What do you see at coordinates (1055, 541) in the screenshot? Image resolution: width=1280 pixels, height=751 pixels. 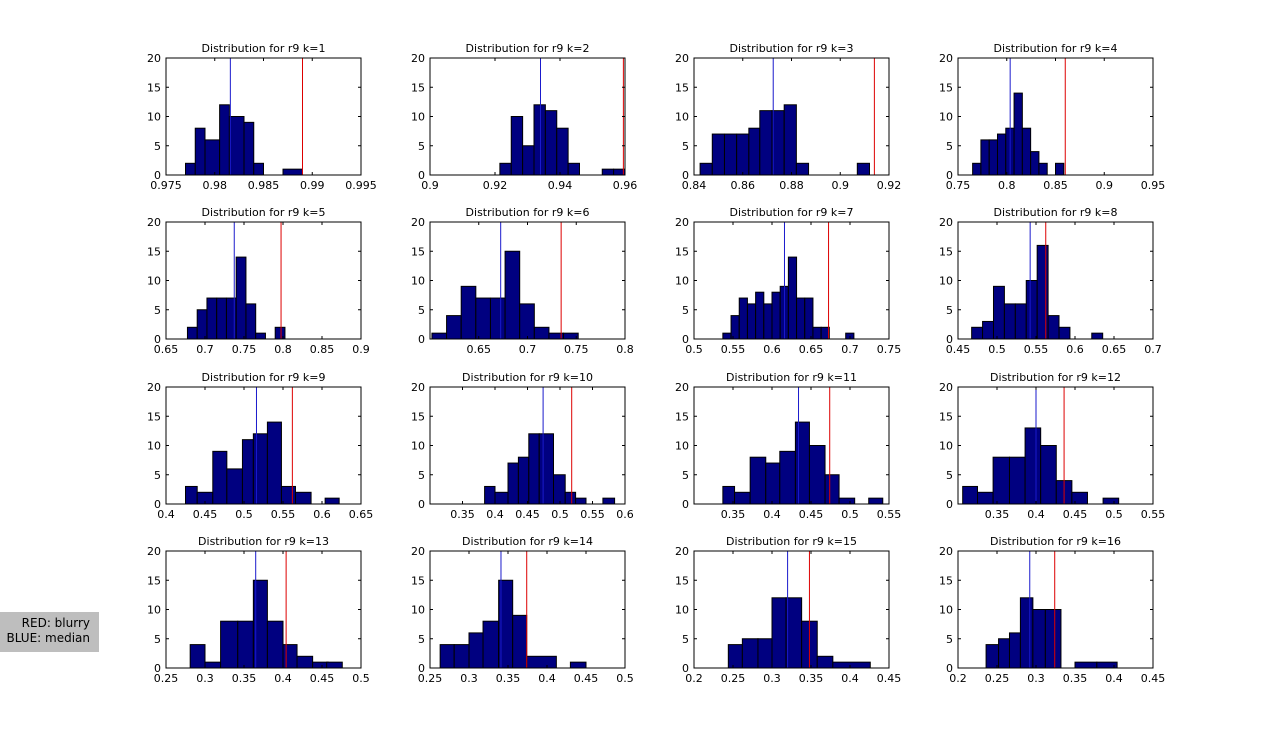 I see `subplot-title: Distribution for r9 k=16` at bounding box center [1055, 541].